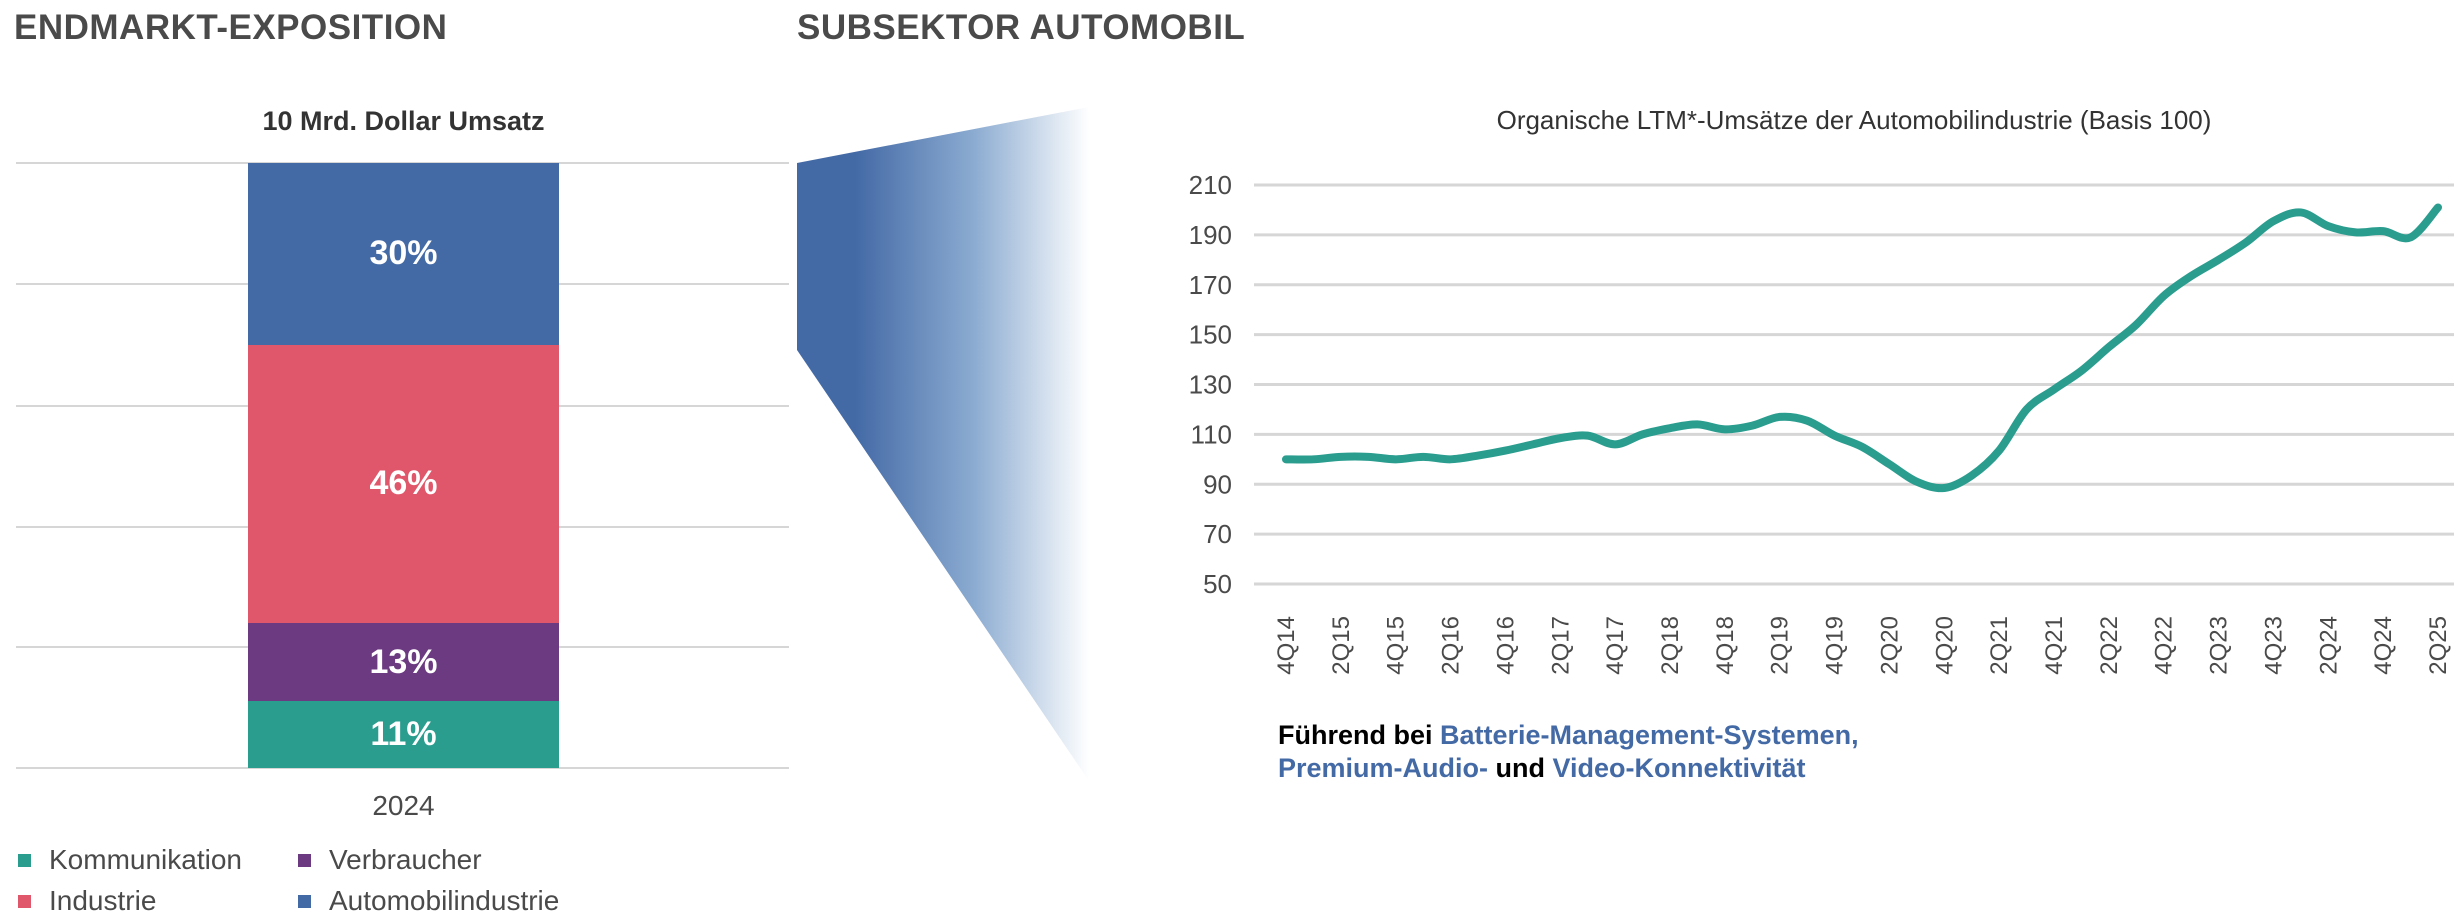 The width and height of the screenshot is (2462, 924). What do you see at coordinates (1217, 484) in the screenshot?
I see `y-tick-label: 90` at bounding box center [1217, 484].